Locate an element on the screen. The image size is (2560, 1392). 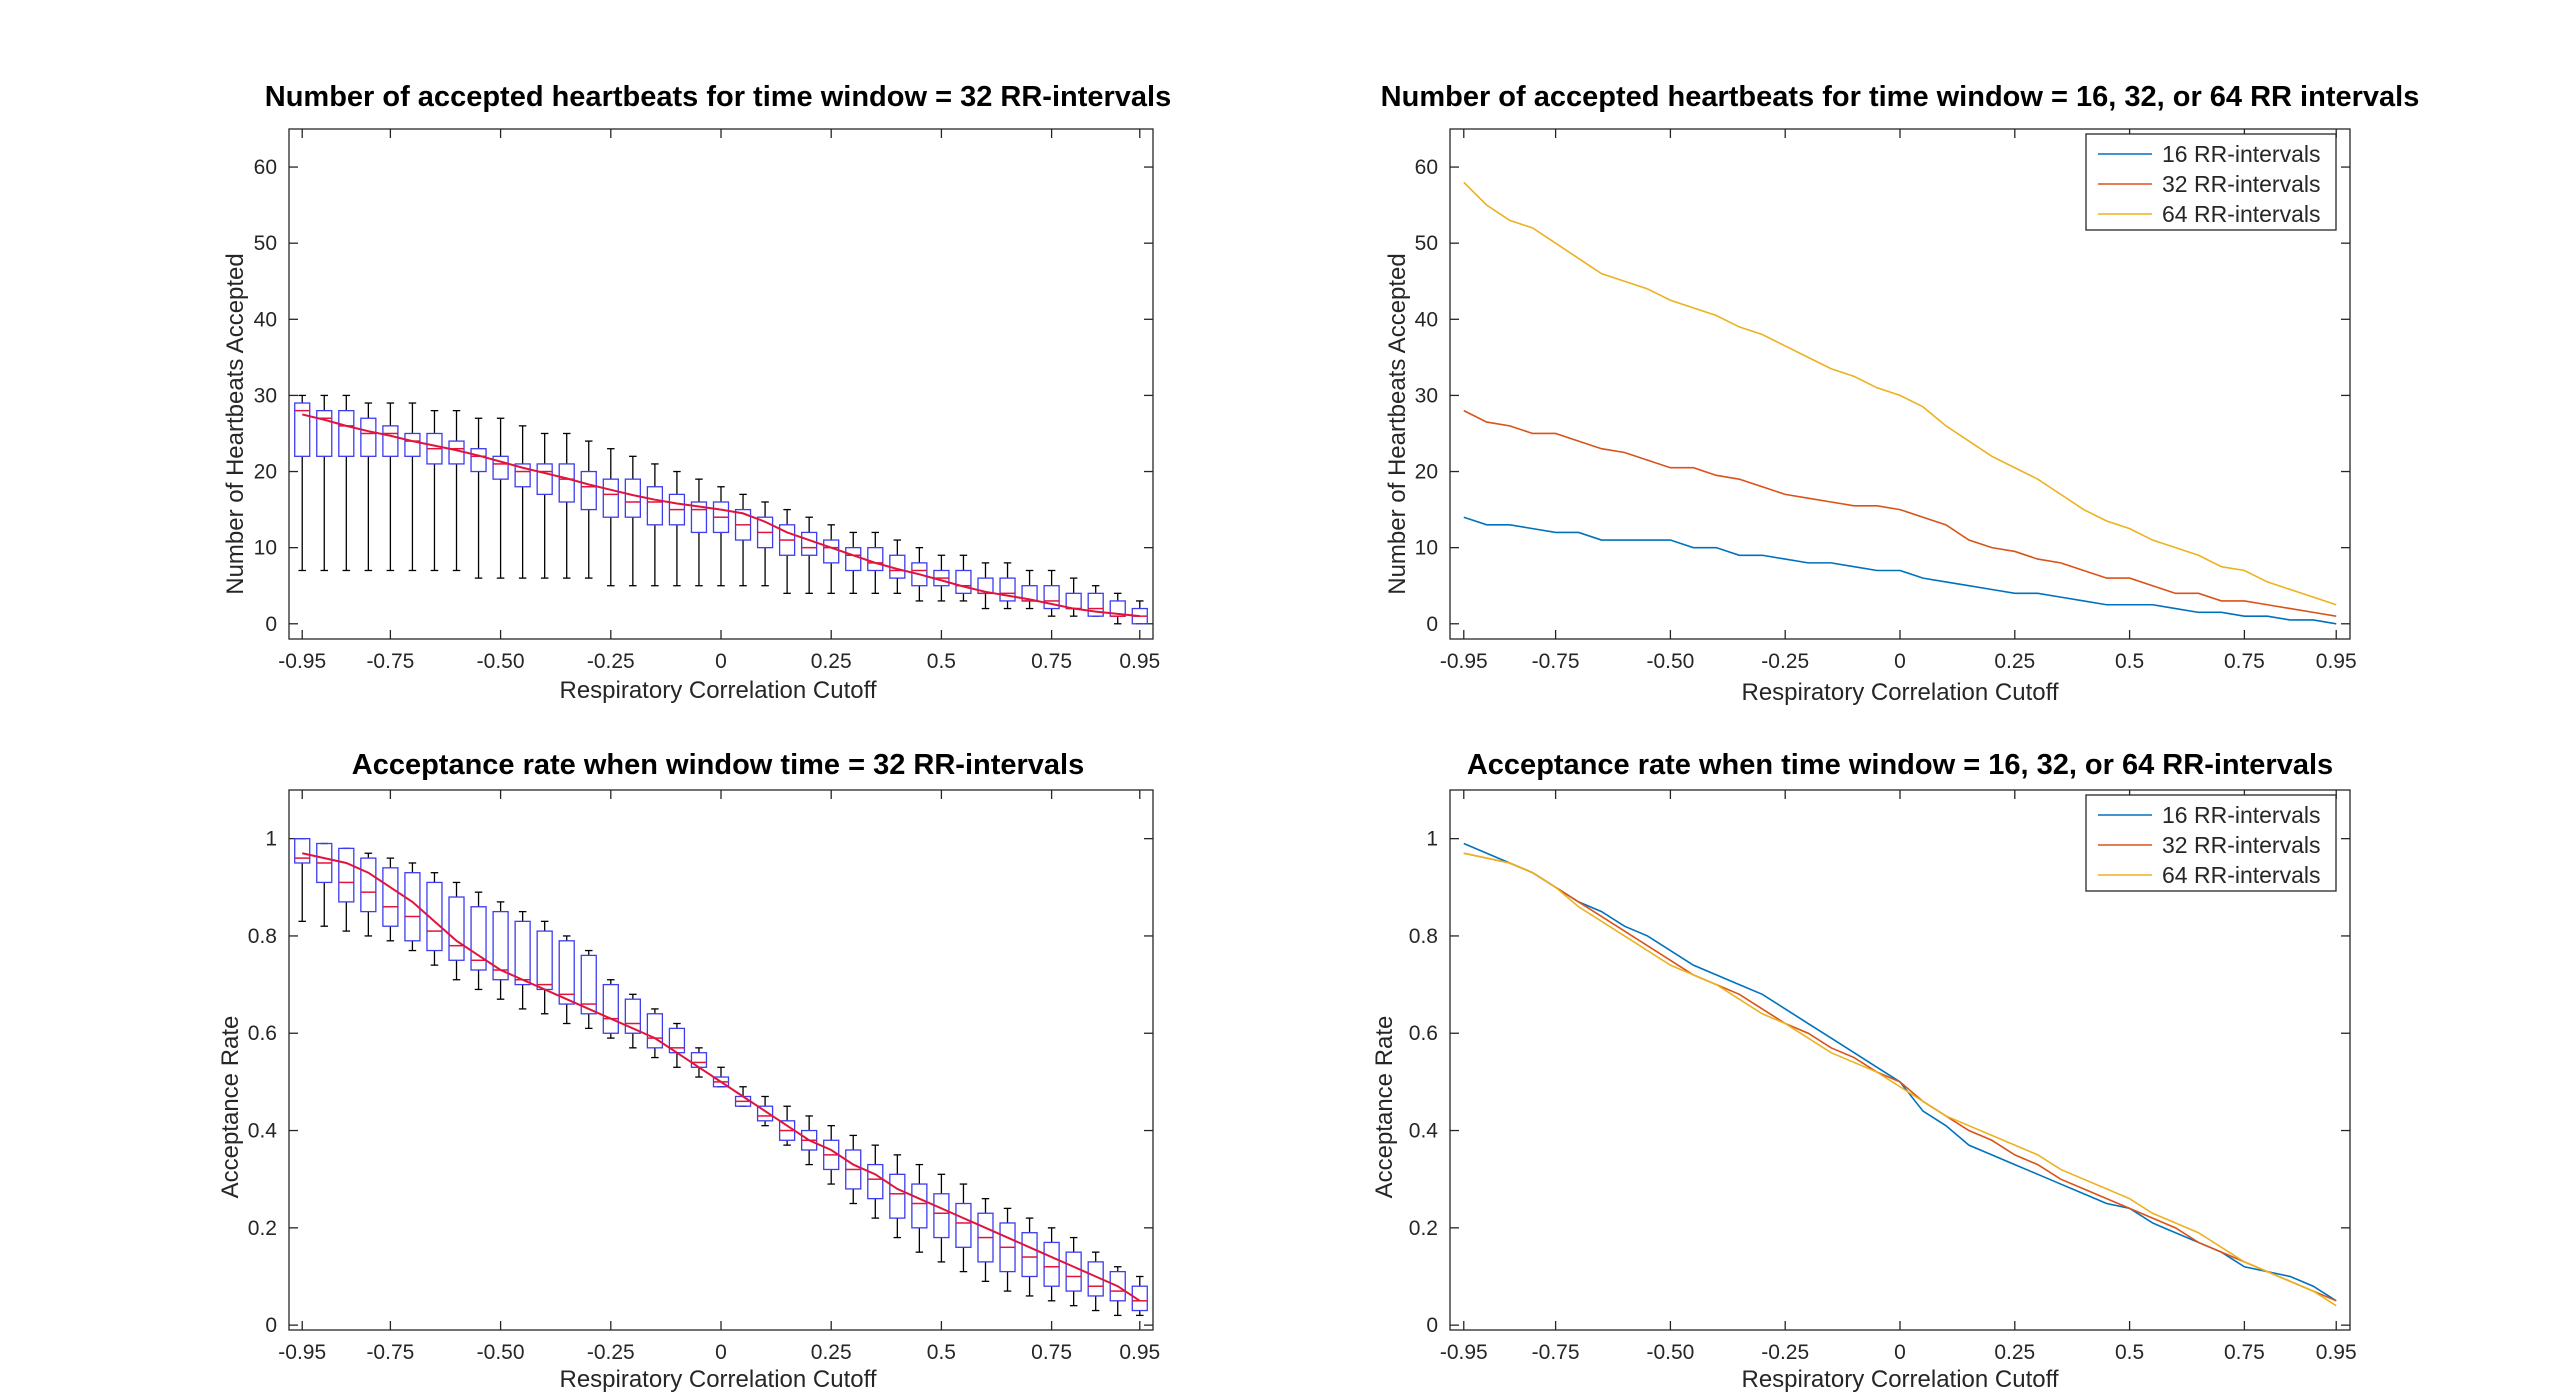
y-tick-label: 1 is located at coordinates (1432, 839).